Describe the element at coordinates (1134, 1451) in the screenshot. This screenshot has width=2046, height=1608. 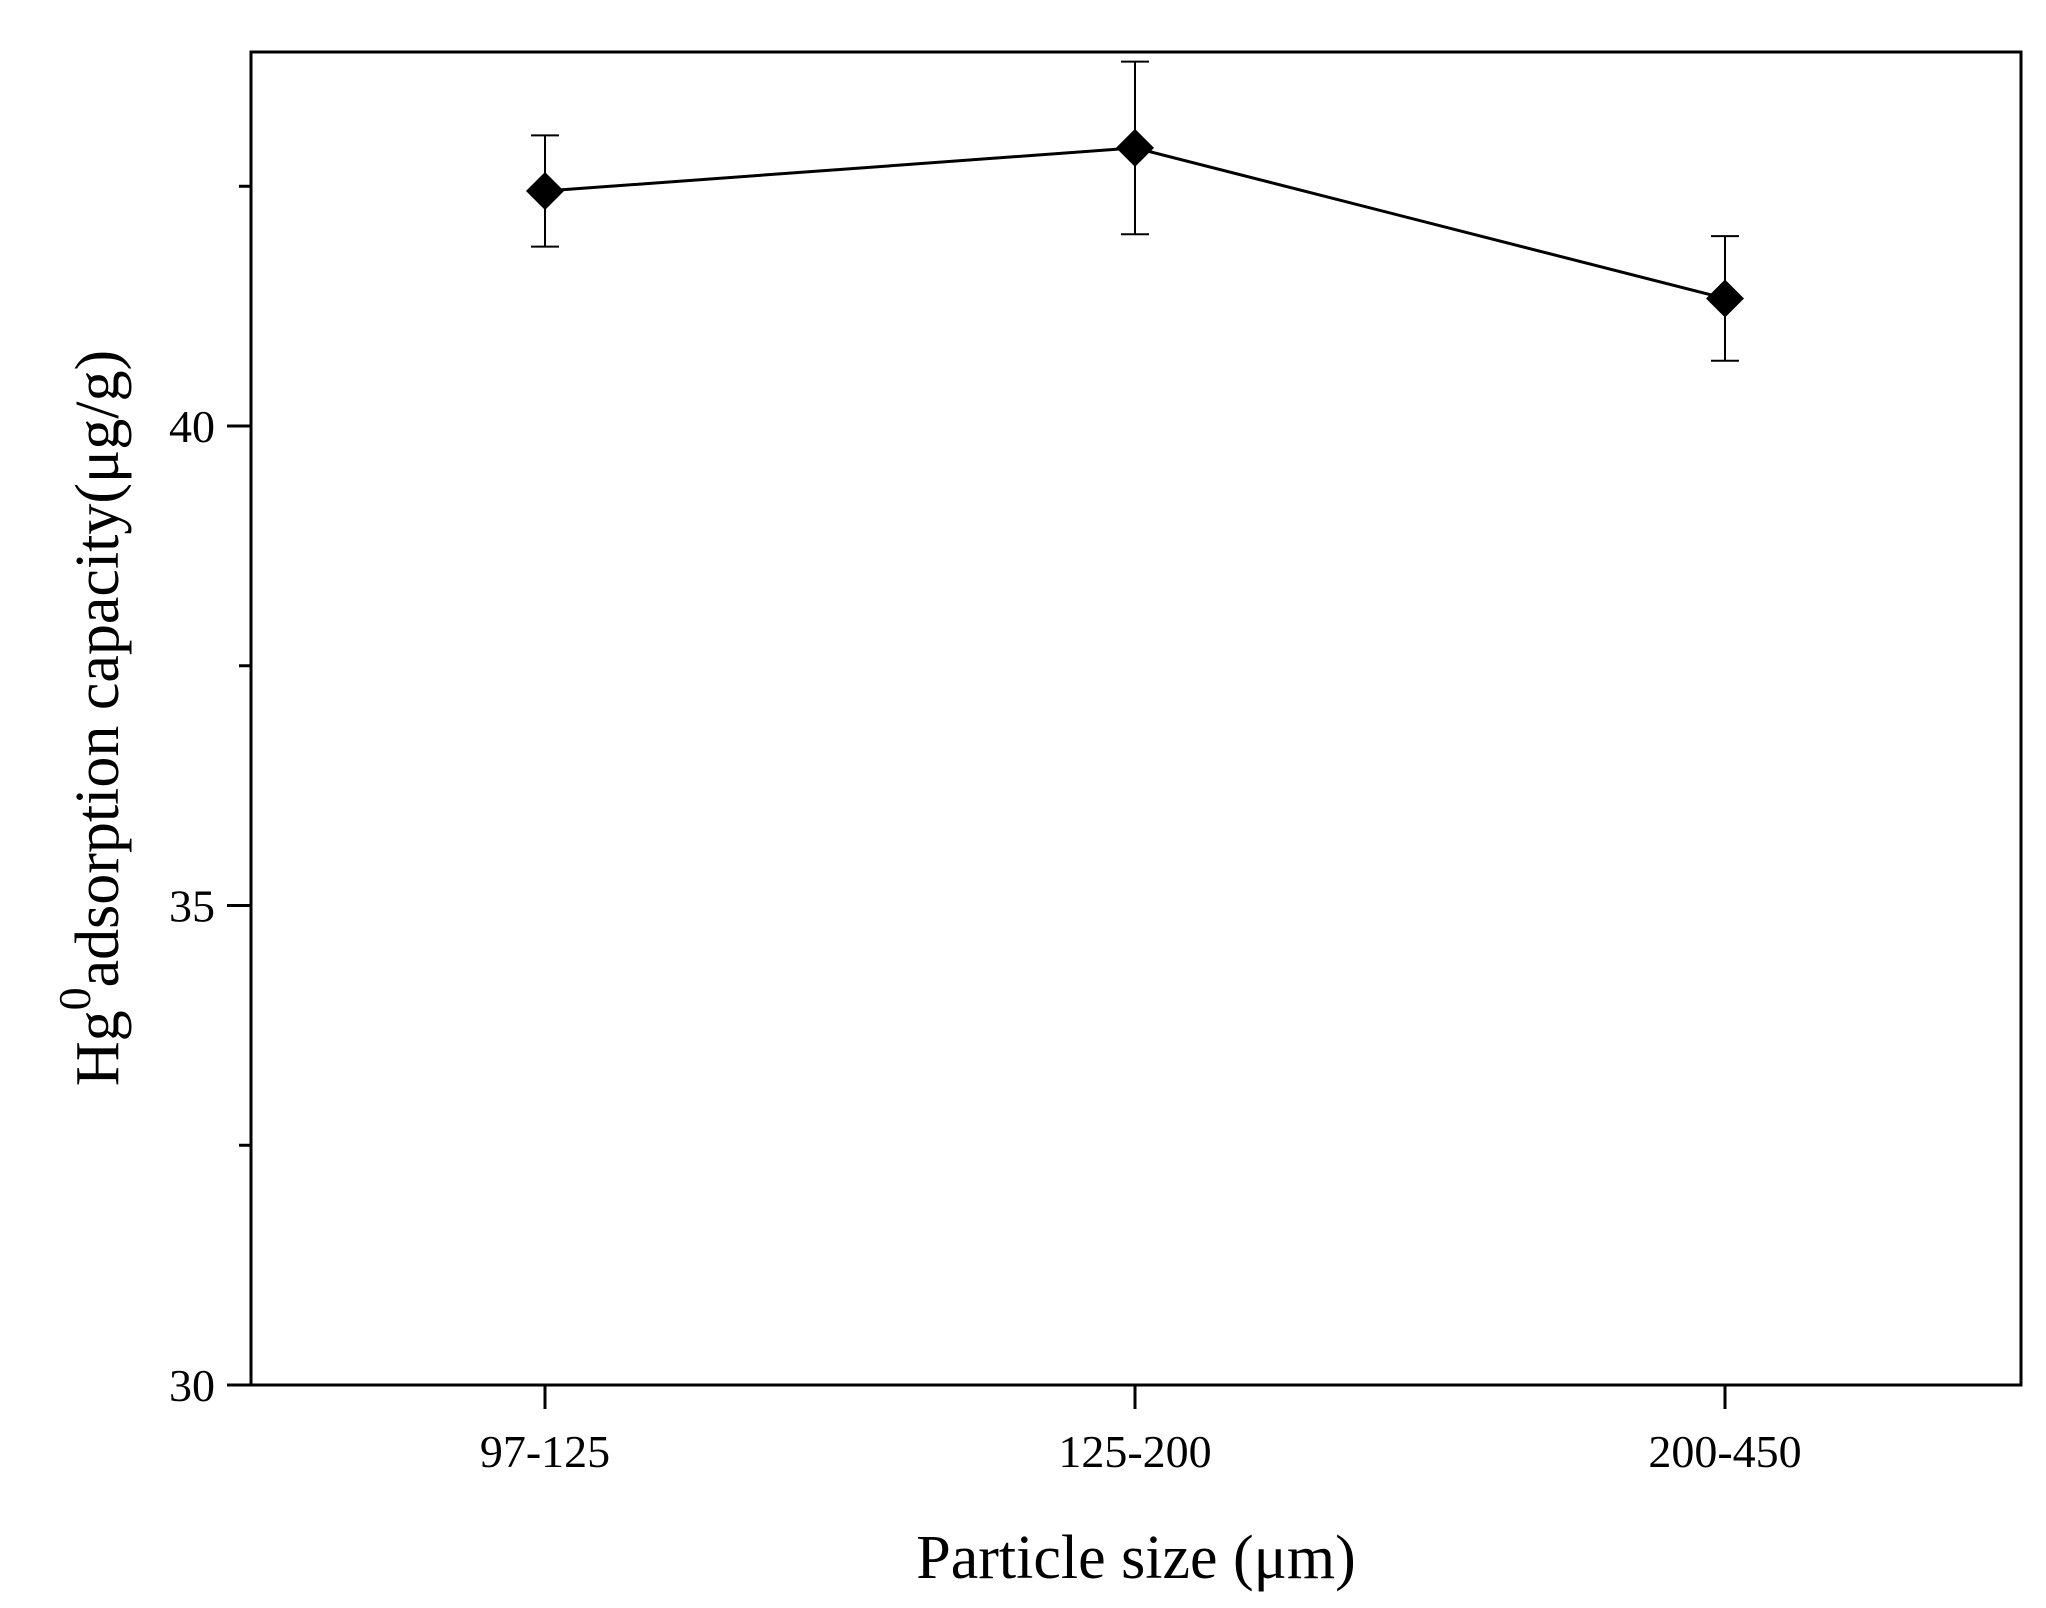
I see `x-tick-label: 125-200` at that location.